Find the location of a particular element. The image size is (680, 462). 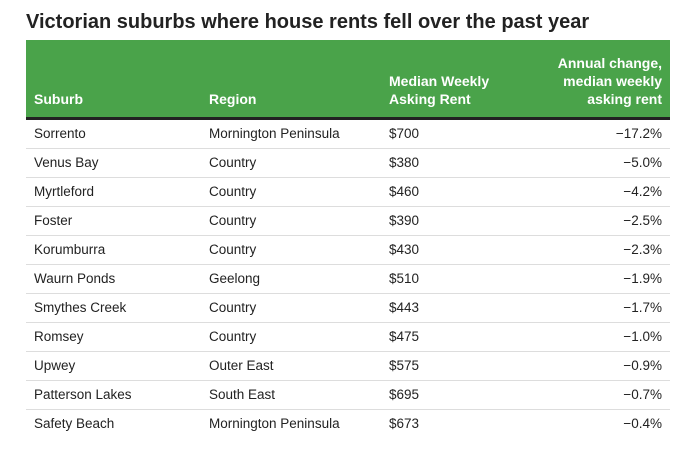

table-row: Waurn Ponds Geelong $510 −1.9% is located at coordinates (348, 279).